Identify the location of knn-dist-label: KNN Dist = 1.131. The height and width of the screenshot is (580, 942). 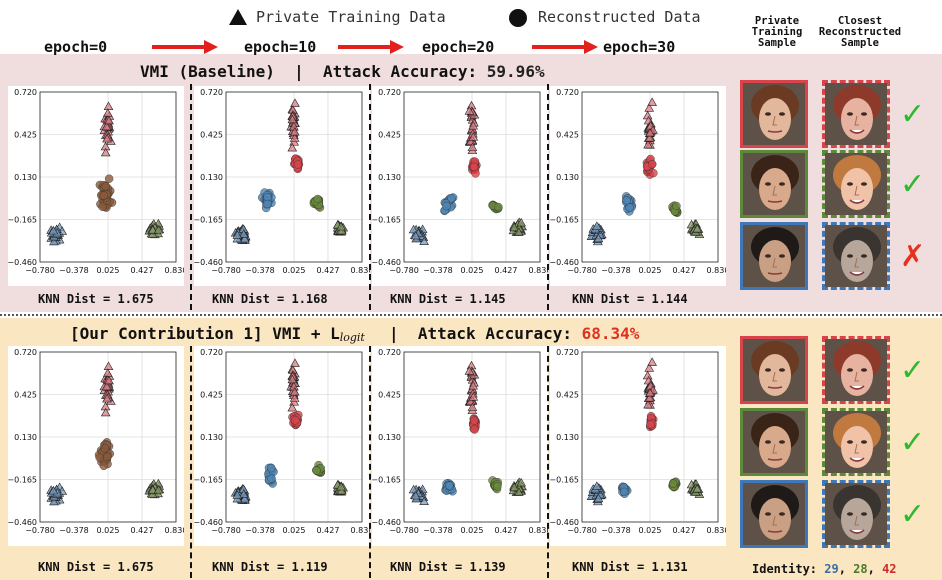
(630, 567).